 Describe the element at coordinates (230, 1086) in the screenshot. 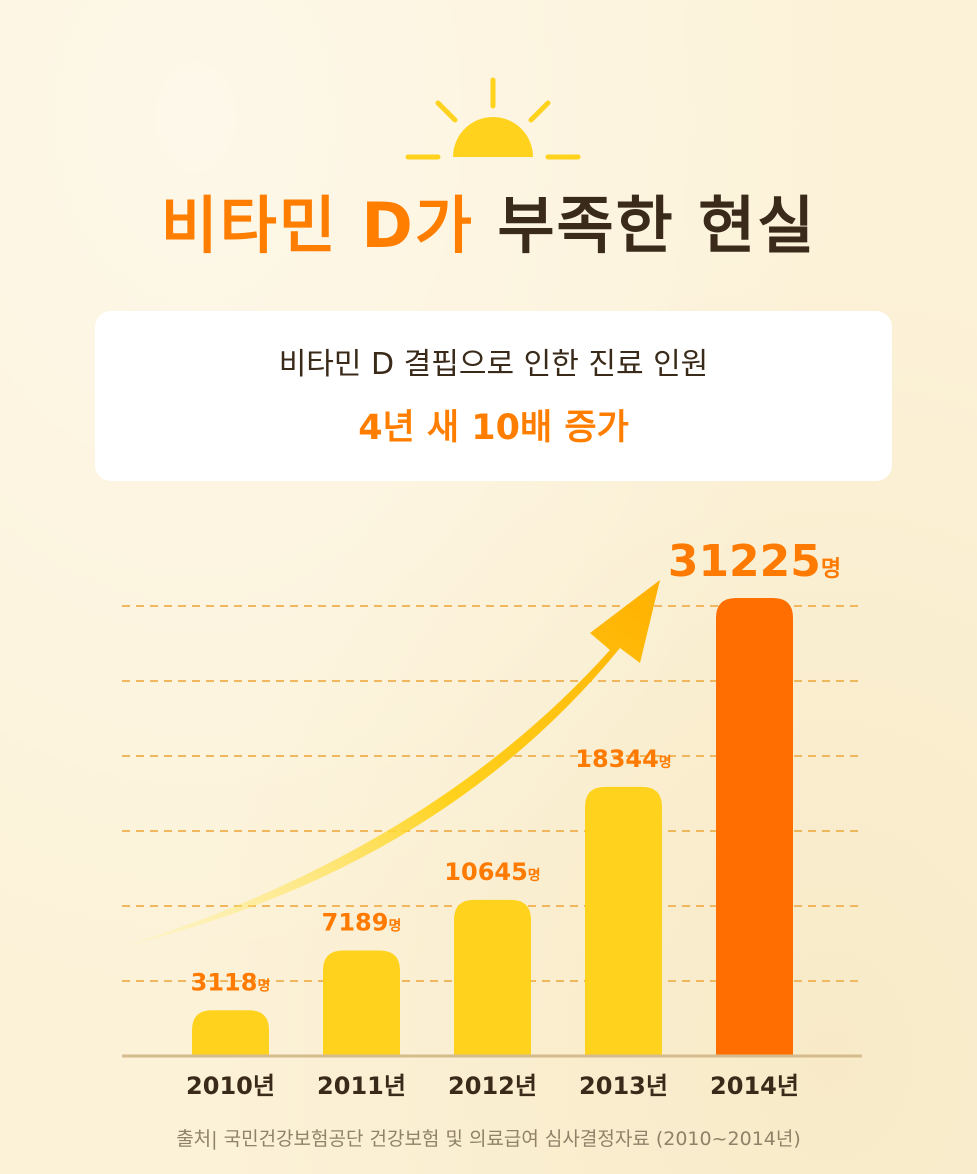

I see `x-tick-1: 2010년` at that location.